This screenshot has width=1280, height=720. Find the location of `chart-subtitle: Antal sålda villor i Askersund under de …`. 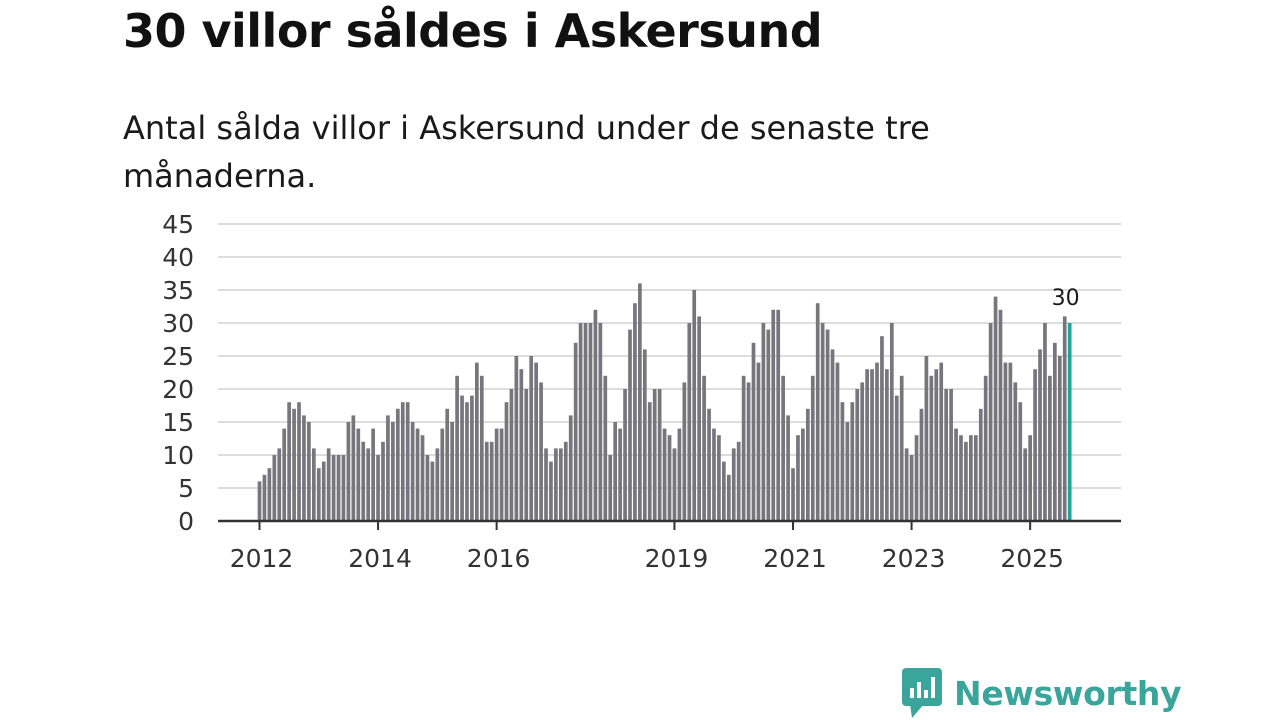

chart-subtitle: Antal sålda villor i Askersund under de … is located at coordinates (526, 152).